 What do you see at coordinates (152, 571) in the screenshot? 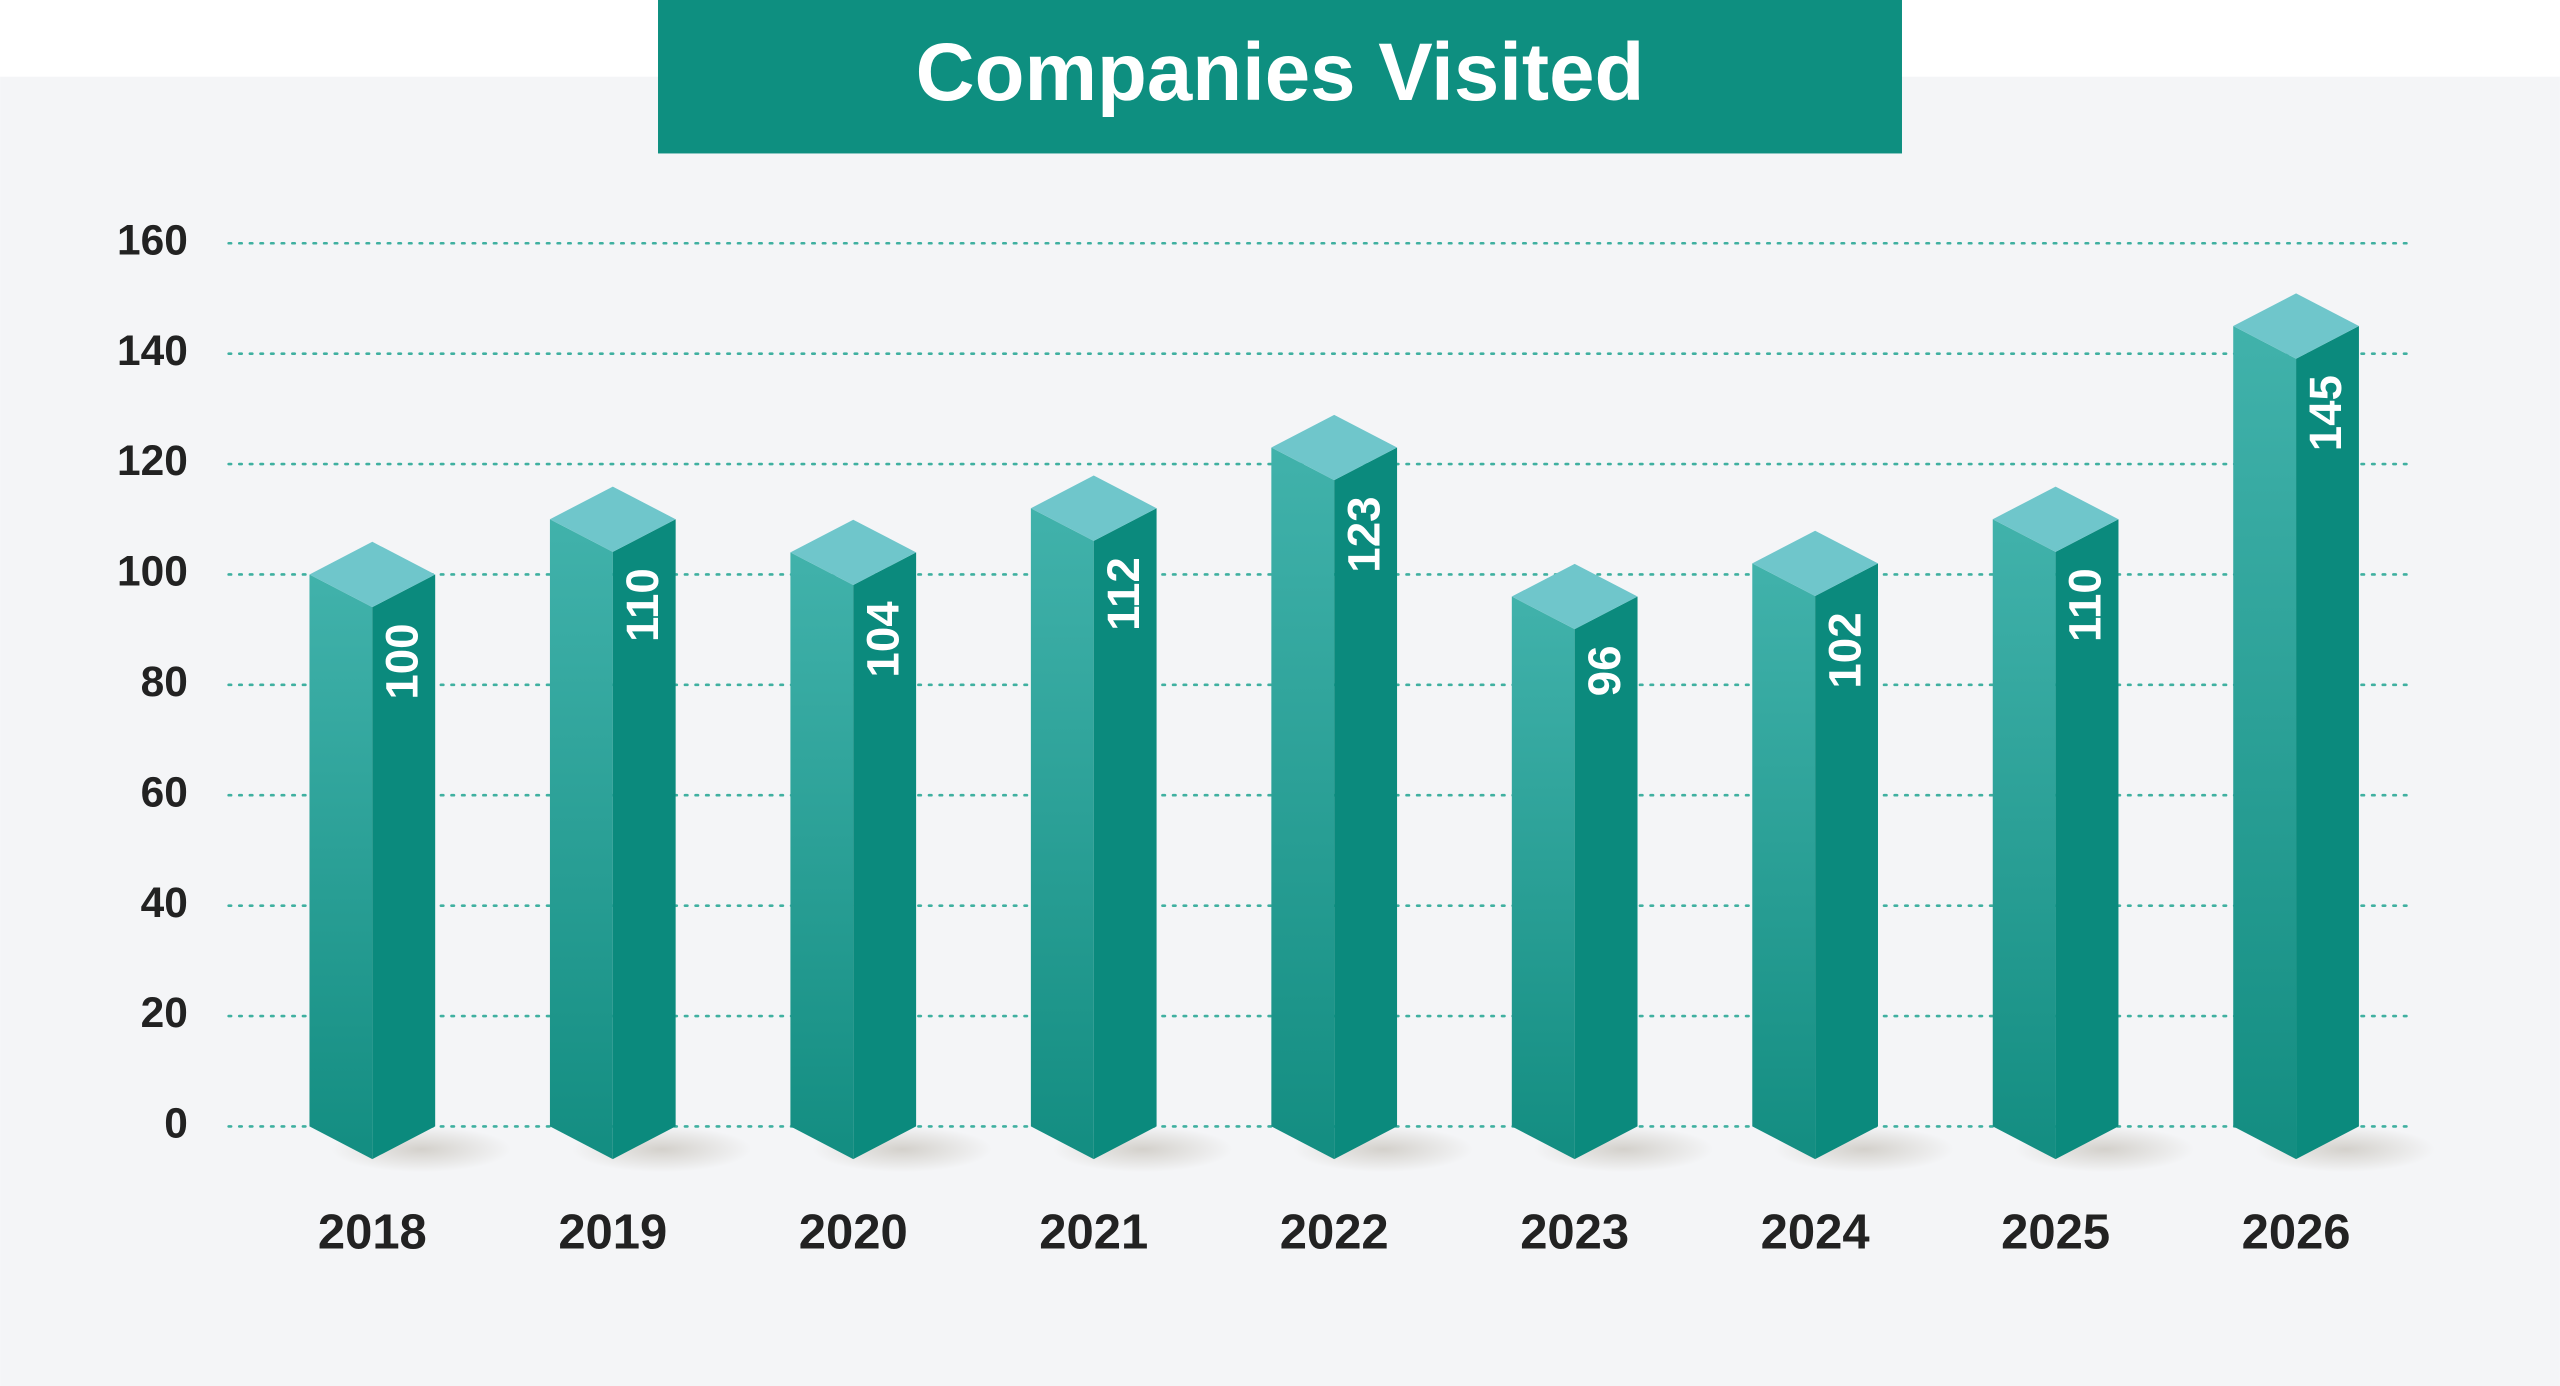
I see `y-tick-label: 100` at bounding box center [152, 571].